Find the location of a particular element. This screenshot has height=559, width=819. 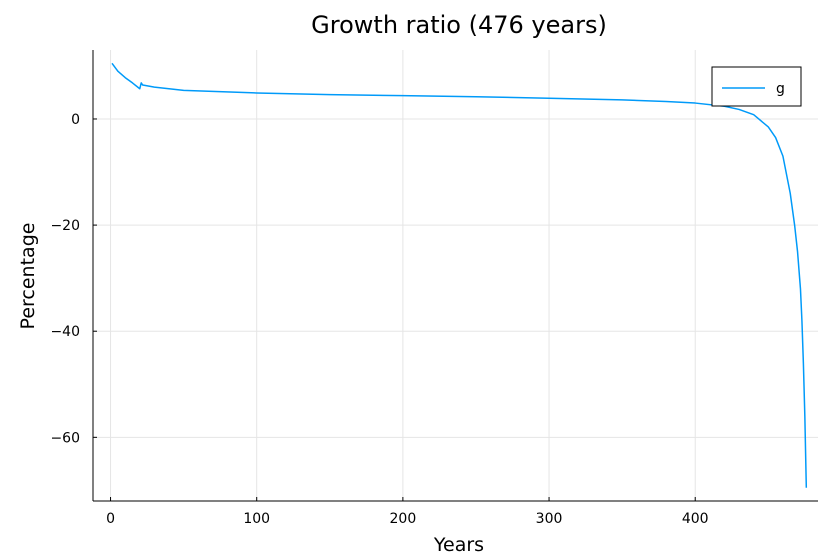

y-axis-label: Percentage is located at coordinates (28, 276).